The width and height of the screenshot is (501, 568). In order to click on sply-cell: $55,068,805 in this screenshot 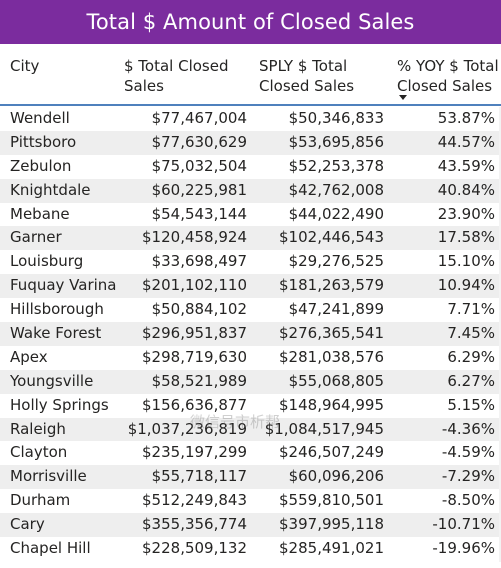, I will do `click(336, 380)`.